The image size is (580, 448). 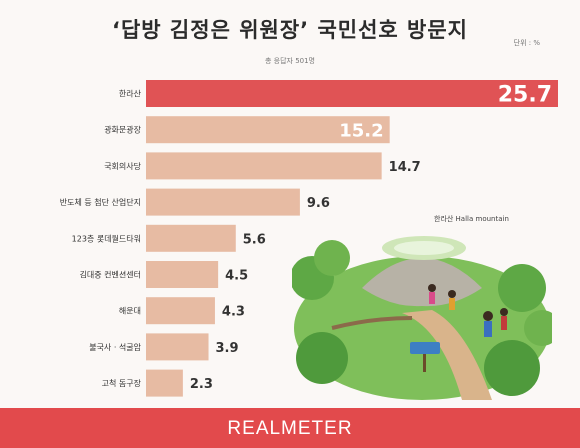 I want to click on category-label: 김대중 컨벤션센터, so click(x=110, y=275).